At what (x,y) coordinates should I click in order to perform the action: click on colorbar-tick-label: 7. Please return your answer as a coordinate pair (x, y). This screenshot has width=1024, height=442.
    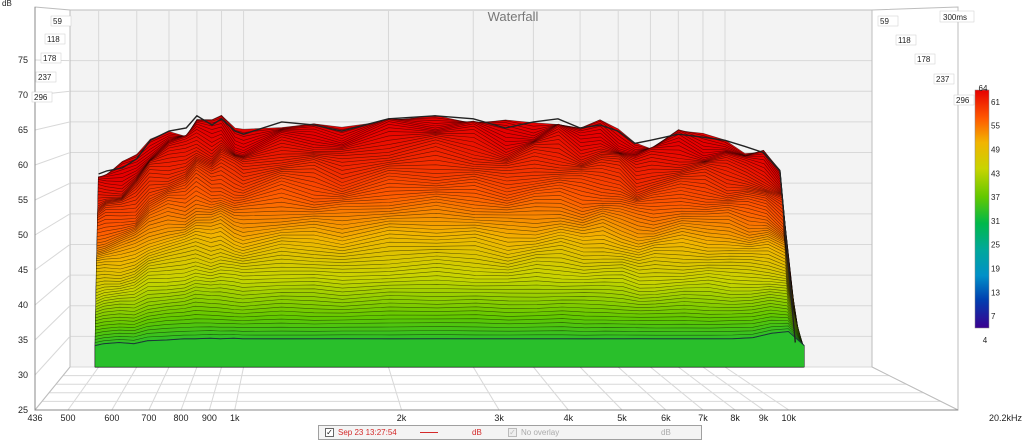
    Looking at the image, I should click on (993, 316).